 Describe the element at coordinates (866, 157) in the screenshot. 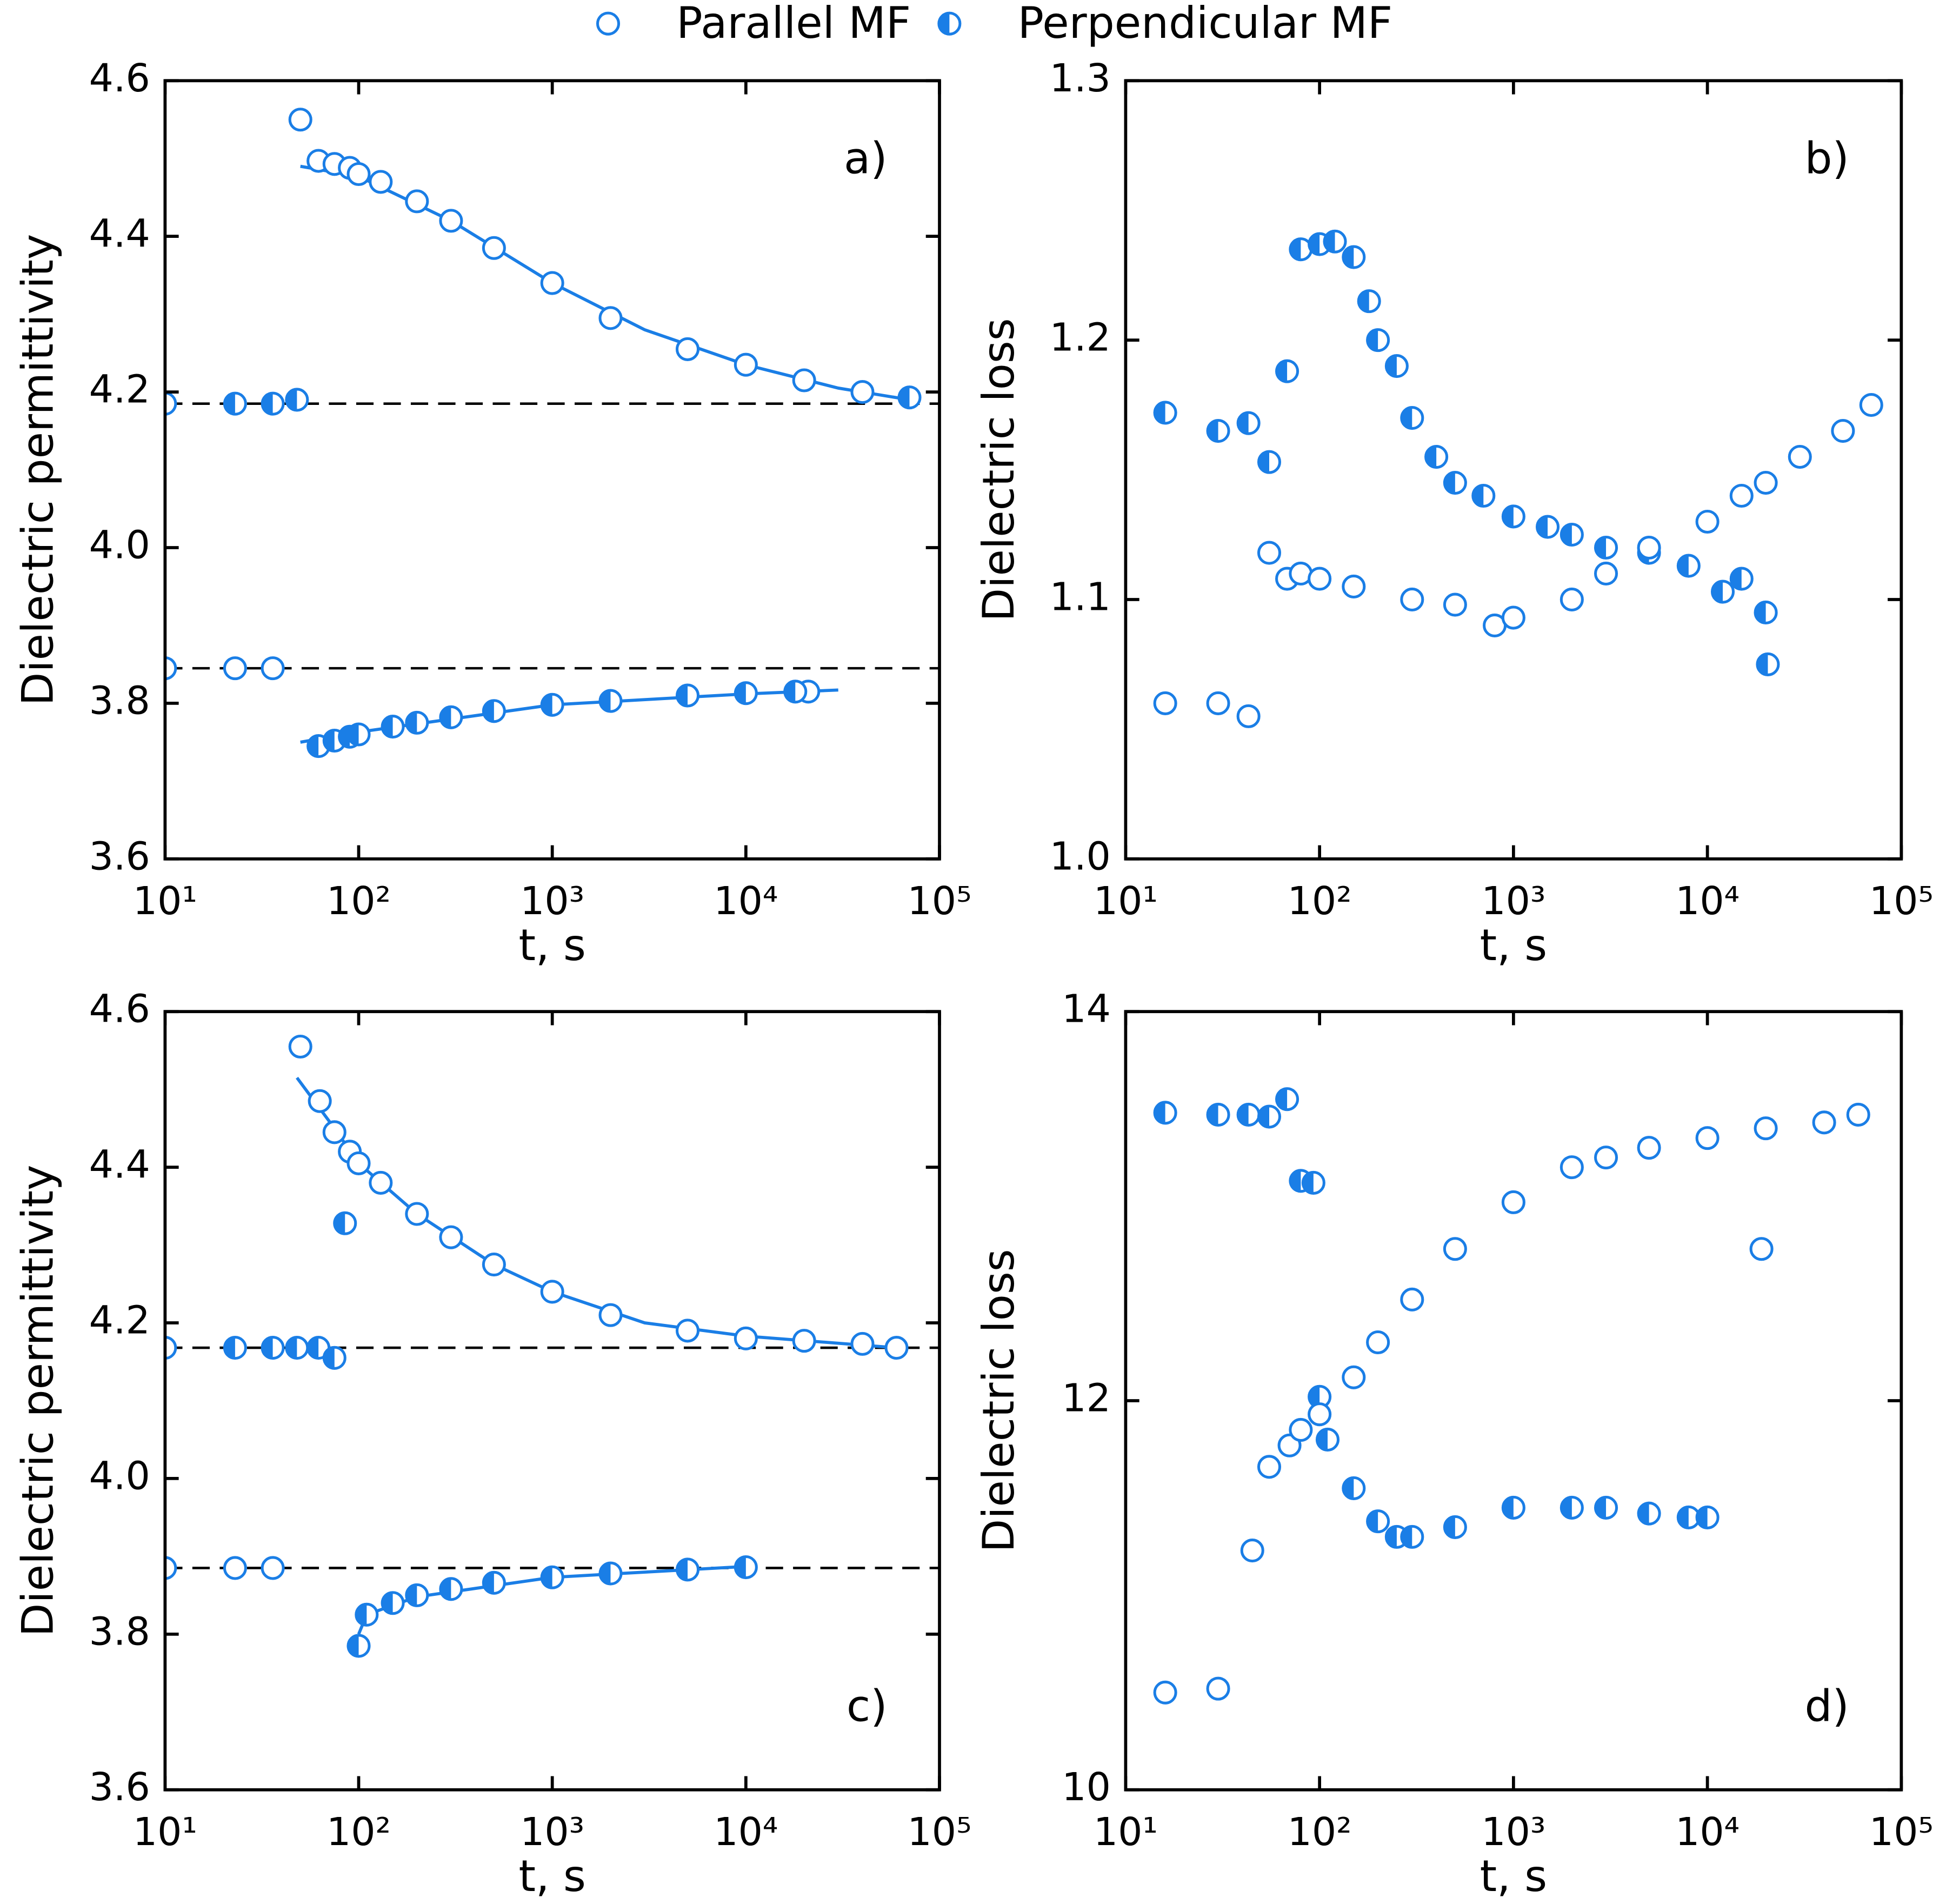

I see `panel-label: a)` at that location.